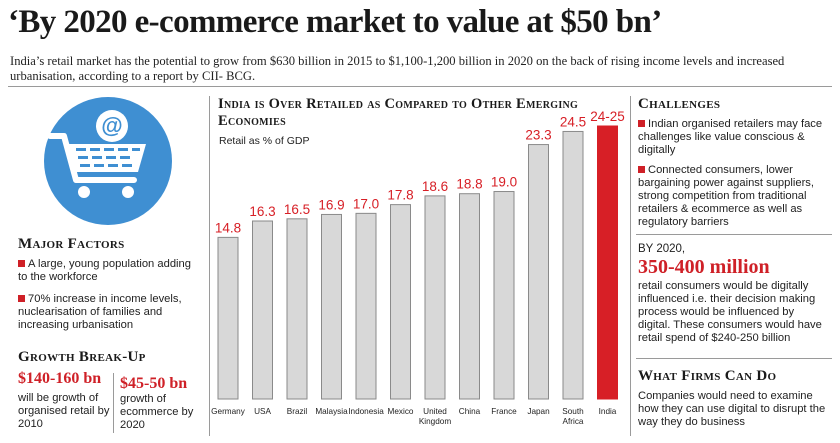 The height and width of the screenshot is (443, 840). Describe the element at coordinates (435, 411) in the screenshot. I see `category-label-united-kingdom: United` at that location.